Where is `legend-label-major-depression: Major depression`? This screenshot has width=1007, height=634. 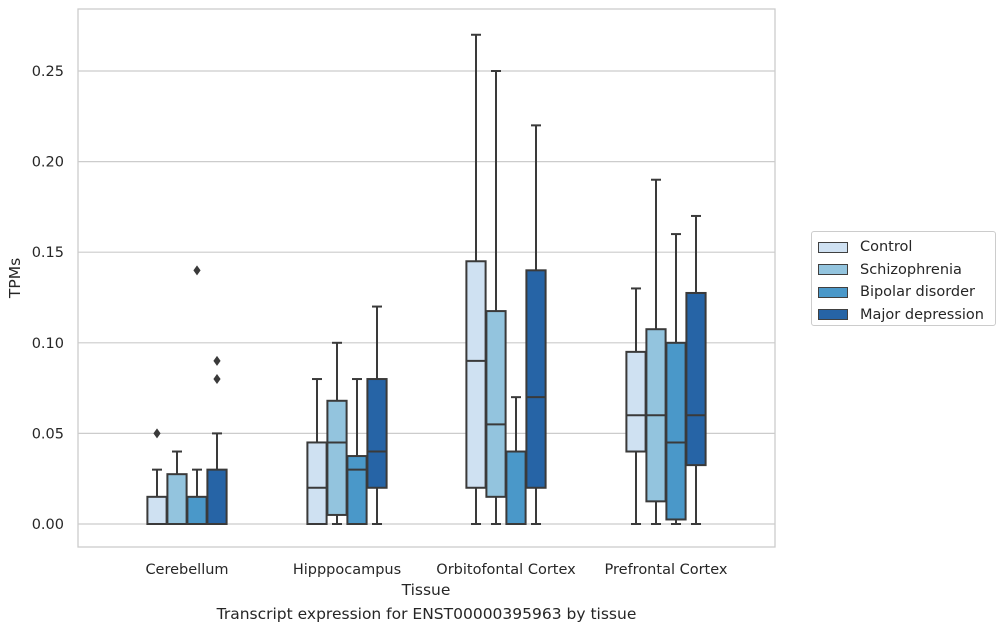
legend-label-major-depression: Major depression is located at coordinates (922, 314).